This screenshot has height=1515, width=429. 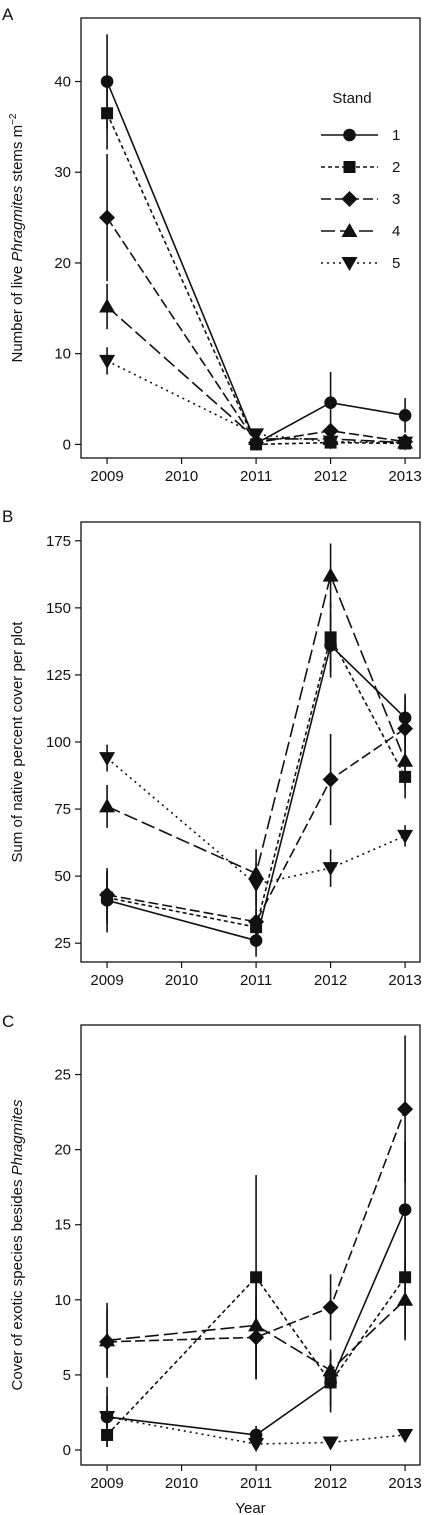 I want to click on y-axis-label-part: Number of live, so click(x=17, y=312).